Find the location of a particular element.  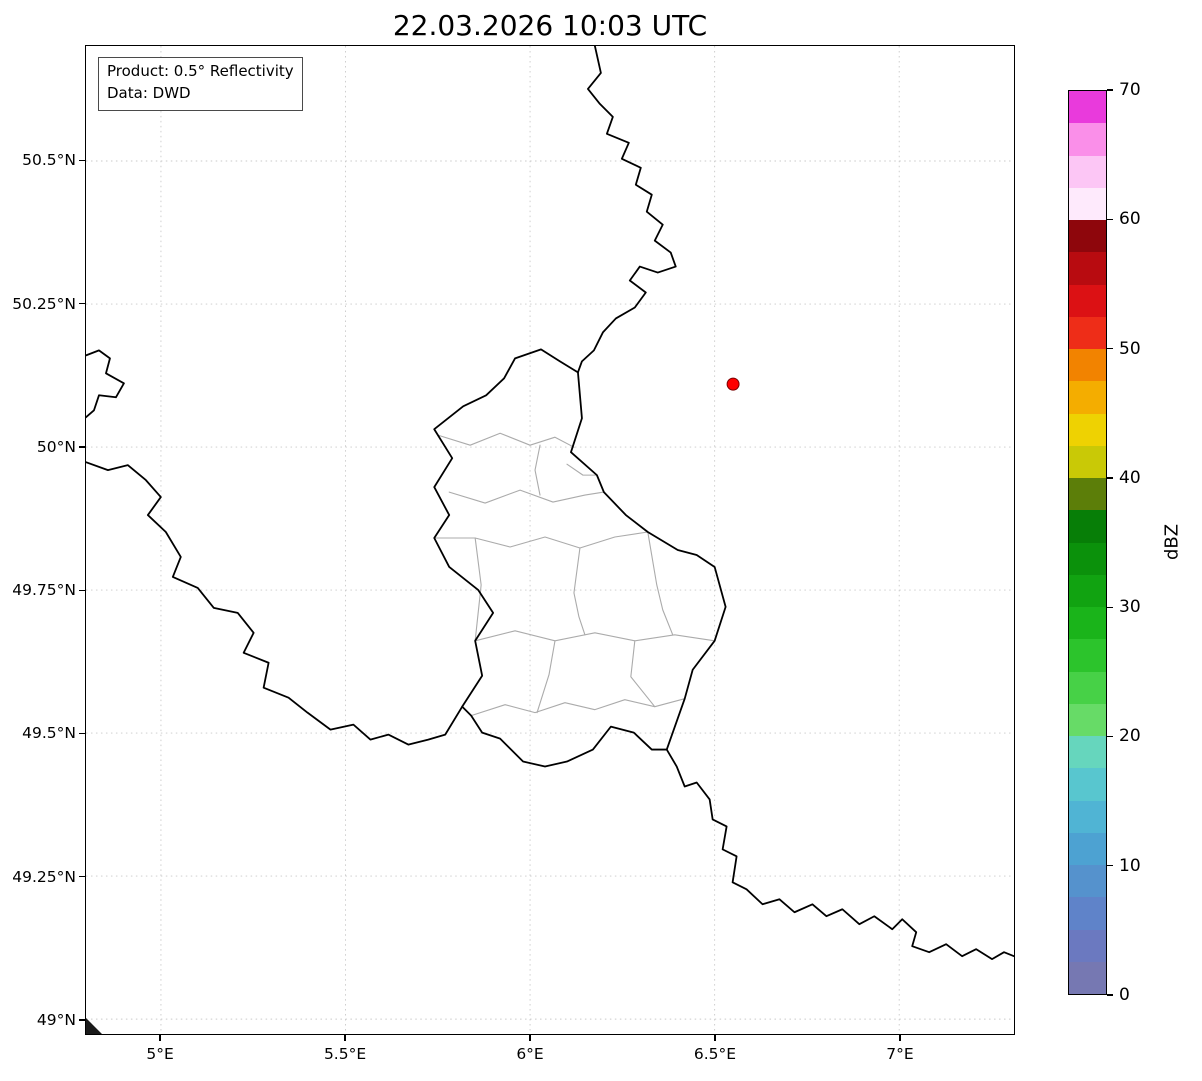

colorbar-tick-label: 20 is located at coordinates (1130, 736).